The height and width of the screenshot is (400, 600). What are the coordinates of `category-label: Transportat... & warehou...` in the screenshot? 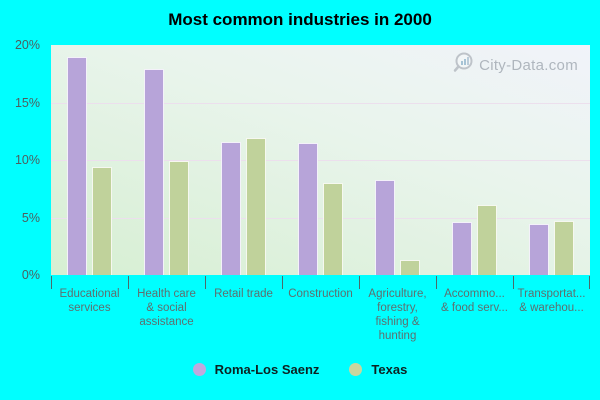 It's located at (551, 315).